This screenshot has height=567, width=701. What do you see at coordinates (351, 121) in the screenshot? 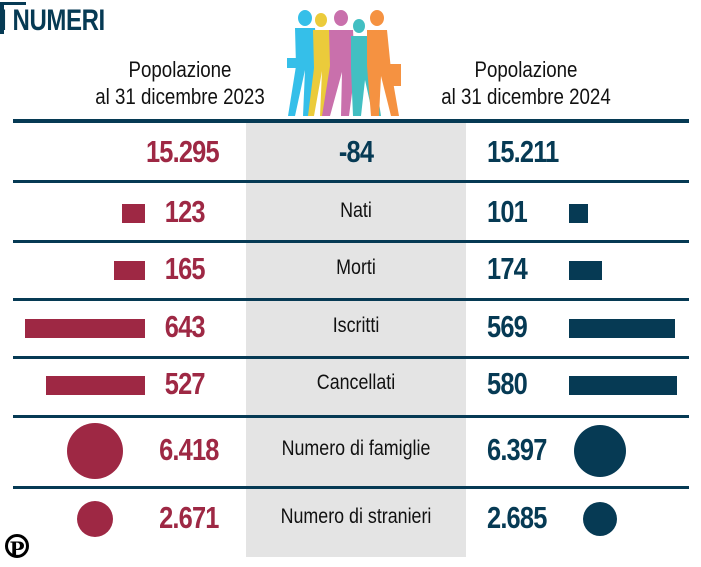
I see `header-divider` at bounding box center [351, 121].